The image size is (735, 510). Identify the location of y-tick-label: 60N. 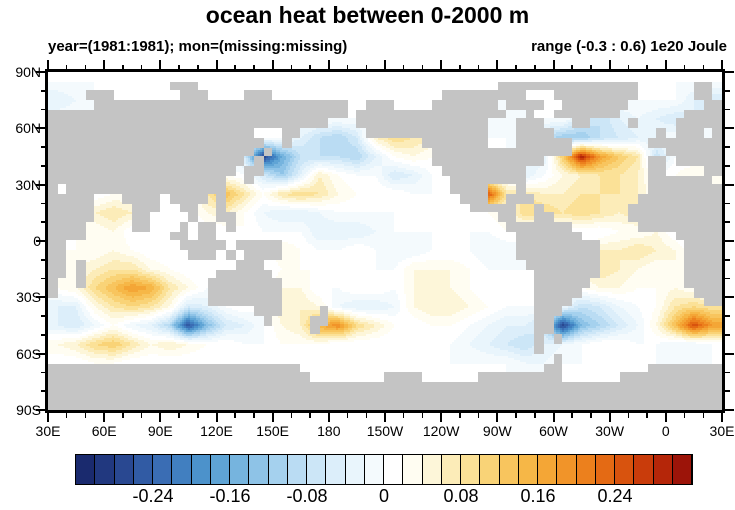
(28, 128).